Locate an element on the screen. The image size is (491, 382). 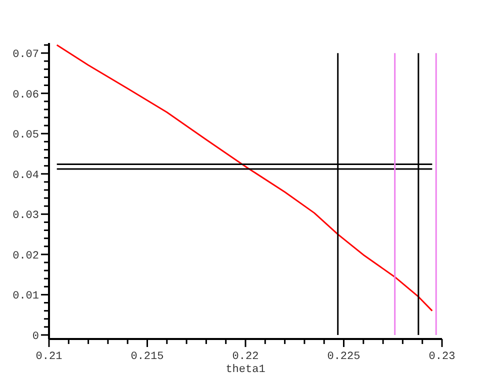
x-tick-label: 0.22 is located at coordinates (245, 357).